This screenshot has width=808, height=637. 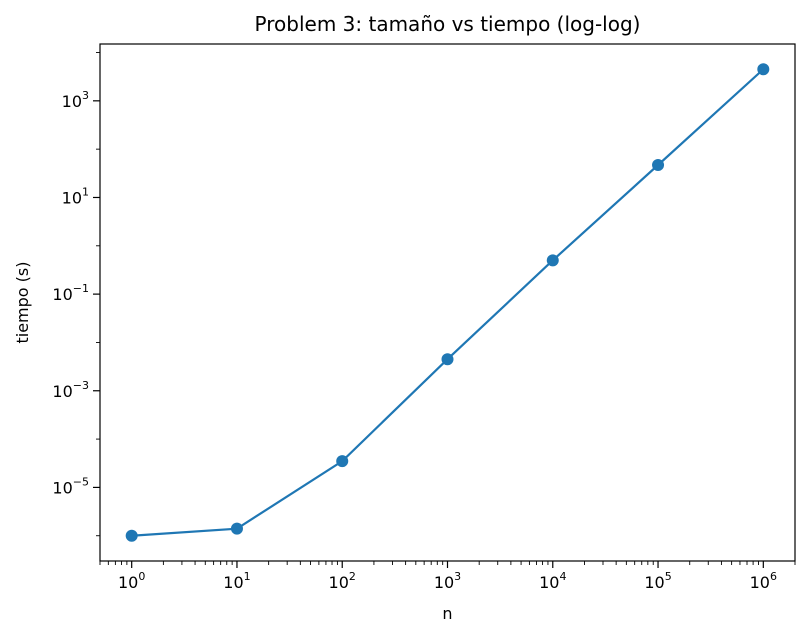 What do you see at coordinates (85, 95) in the screenshot?
I see `y-tick-exponent: 3` at bounding box center [85, 95].